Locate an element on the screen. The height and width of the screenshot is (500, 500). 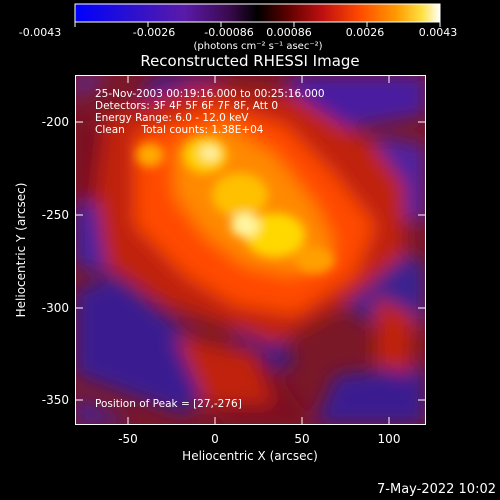
x-tick-label: 50 is located at coordinates (301, 439).